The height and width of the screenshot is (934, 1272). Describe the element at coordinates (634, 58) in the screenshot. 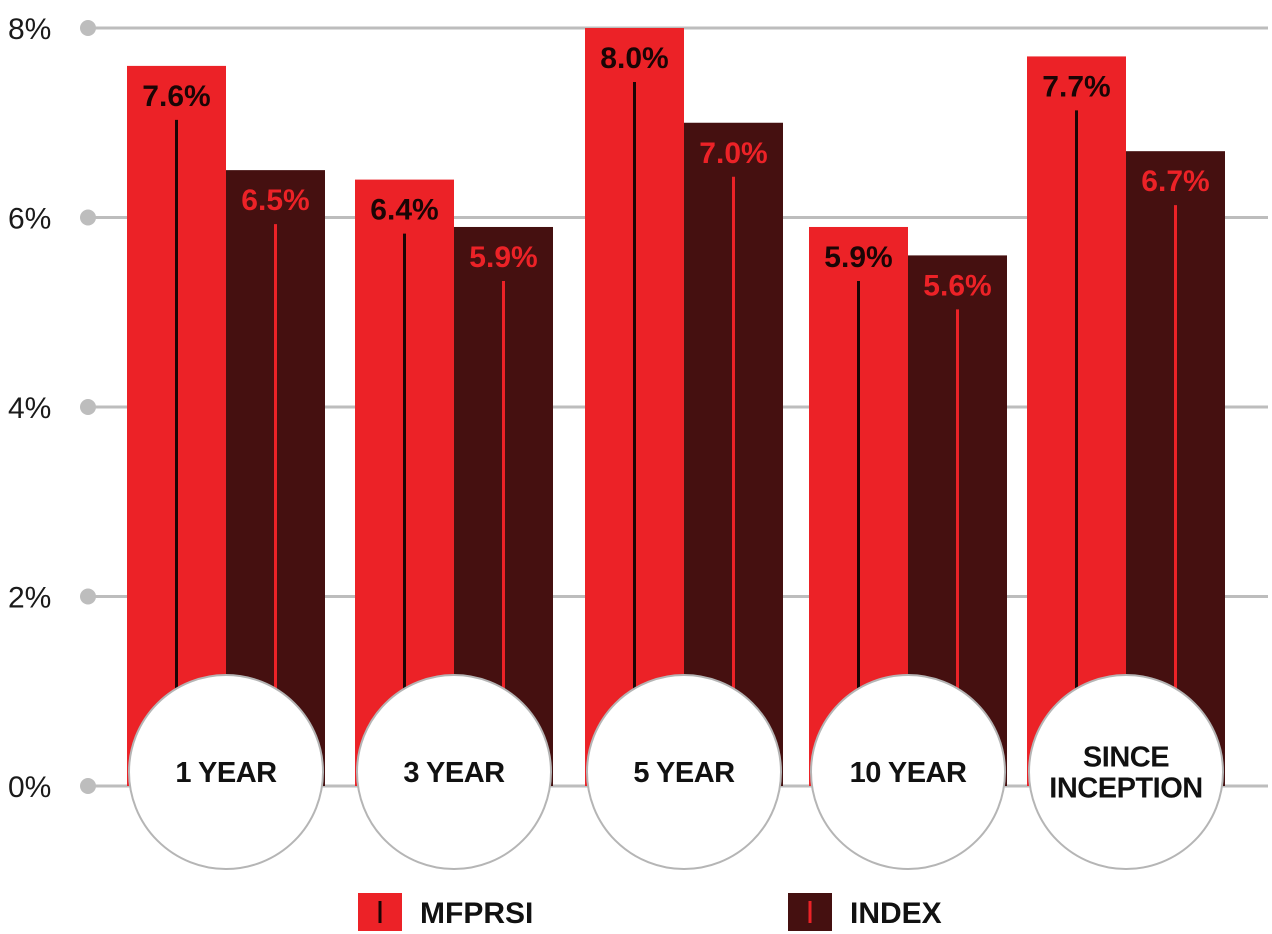

I see `value-label-mfprsi-5-year: 8.0%` at that location.